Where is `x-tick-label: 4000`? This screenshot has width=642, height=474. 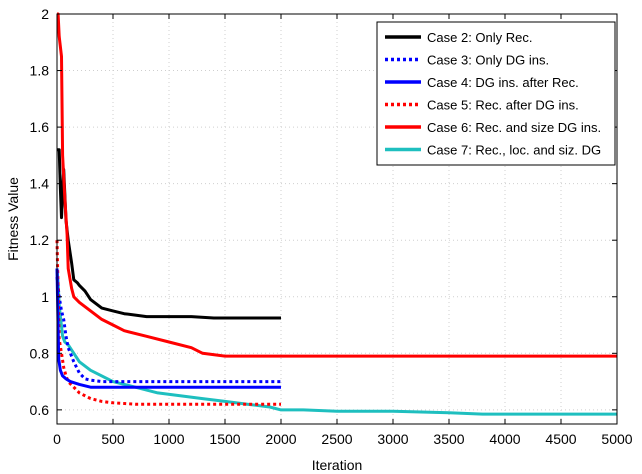 x-tick-label: 4000 is located at coordinates (504, 439).